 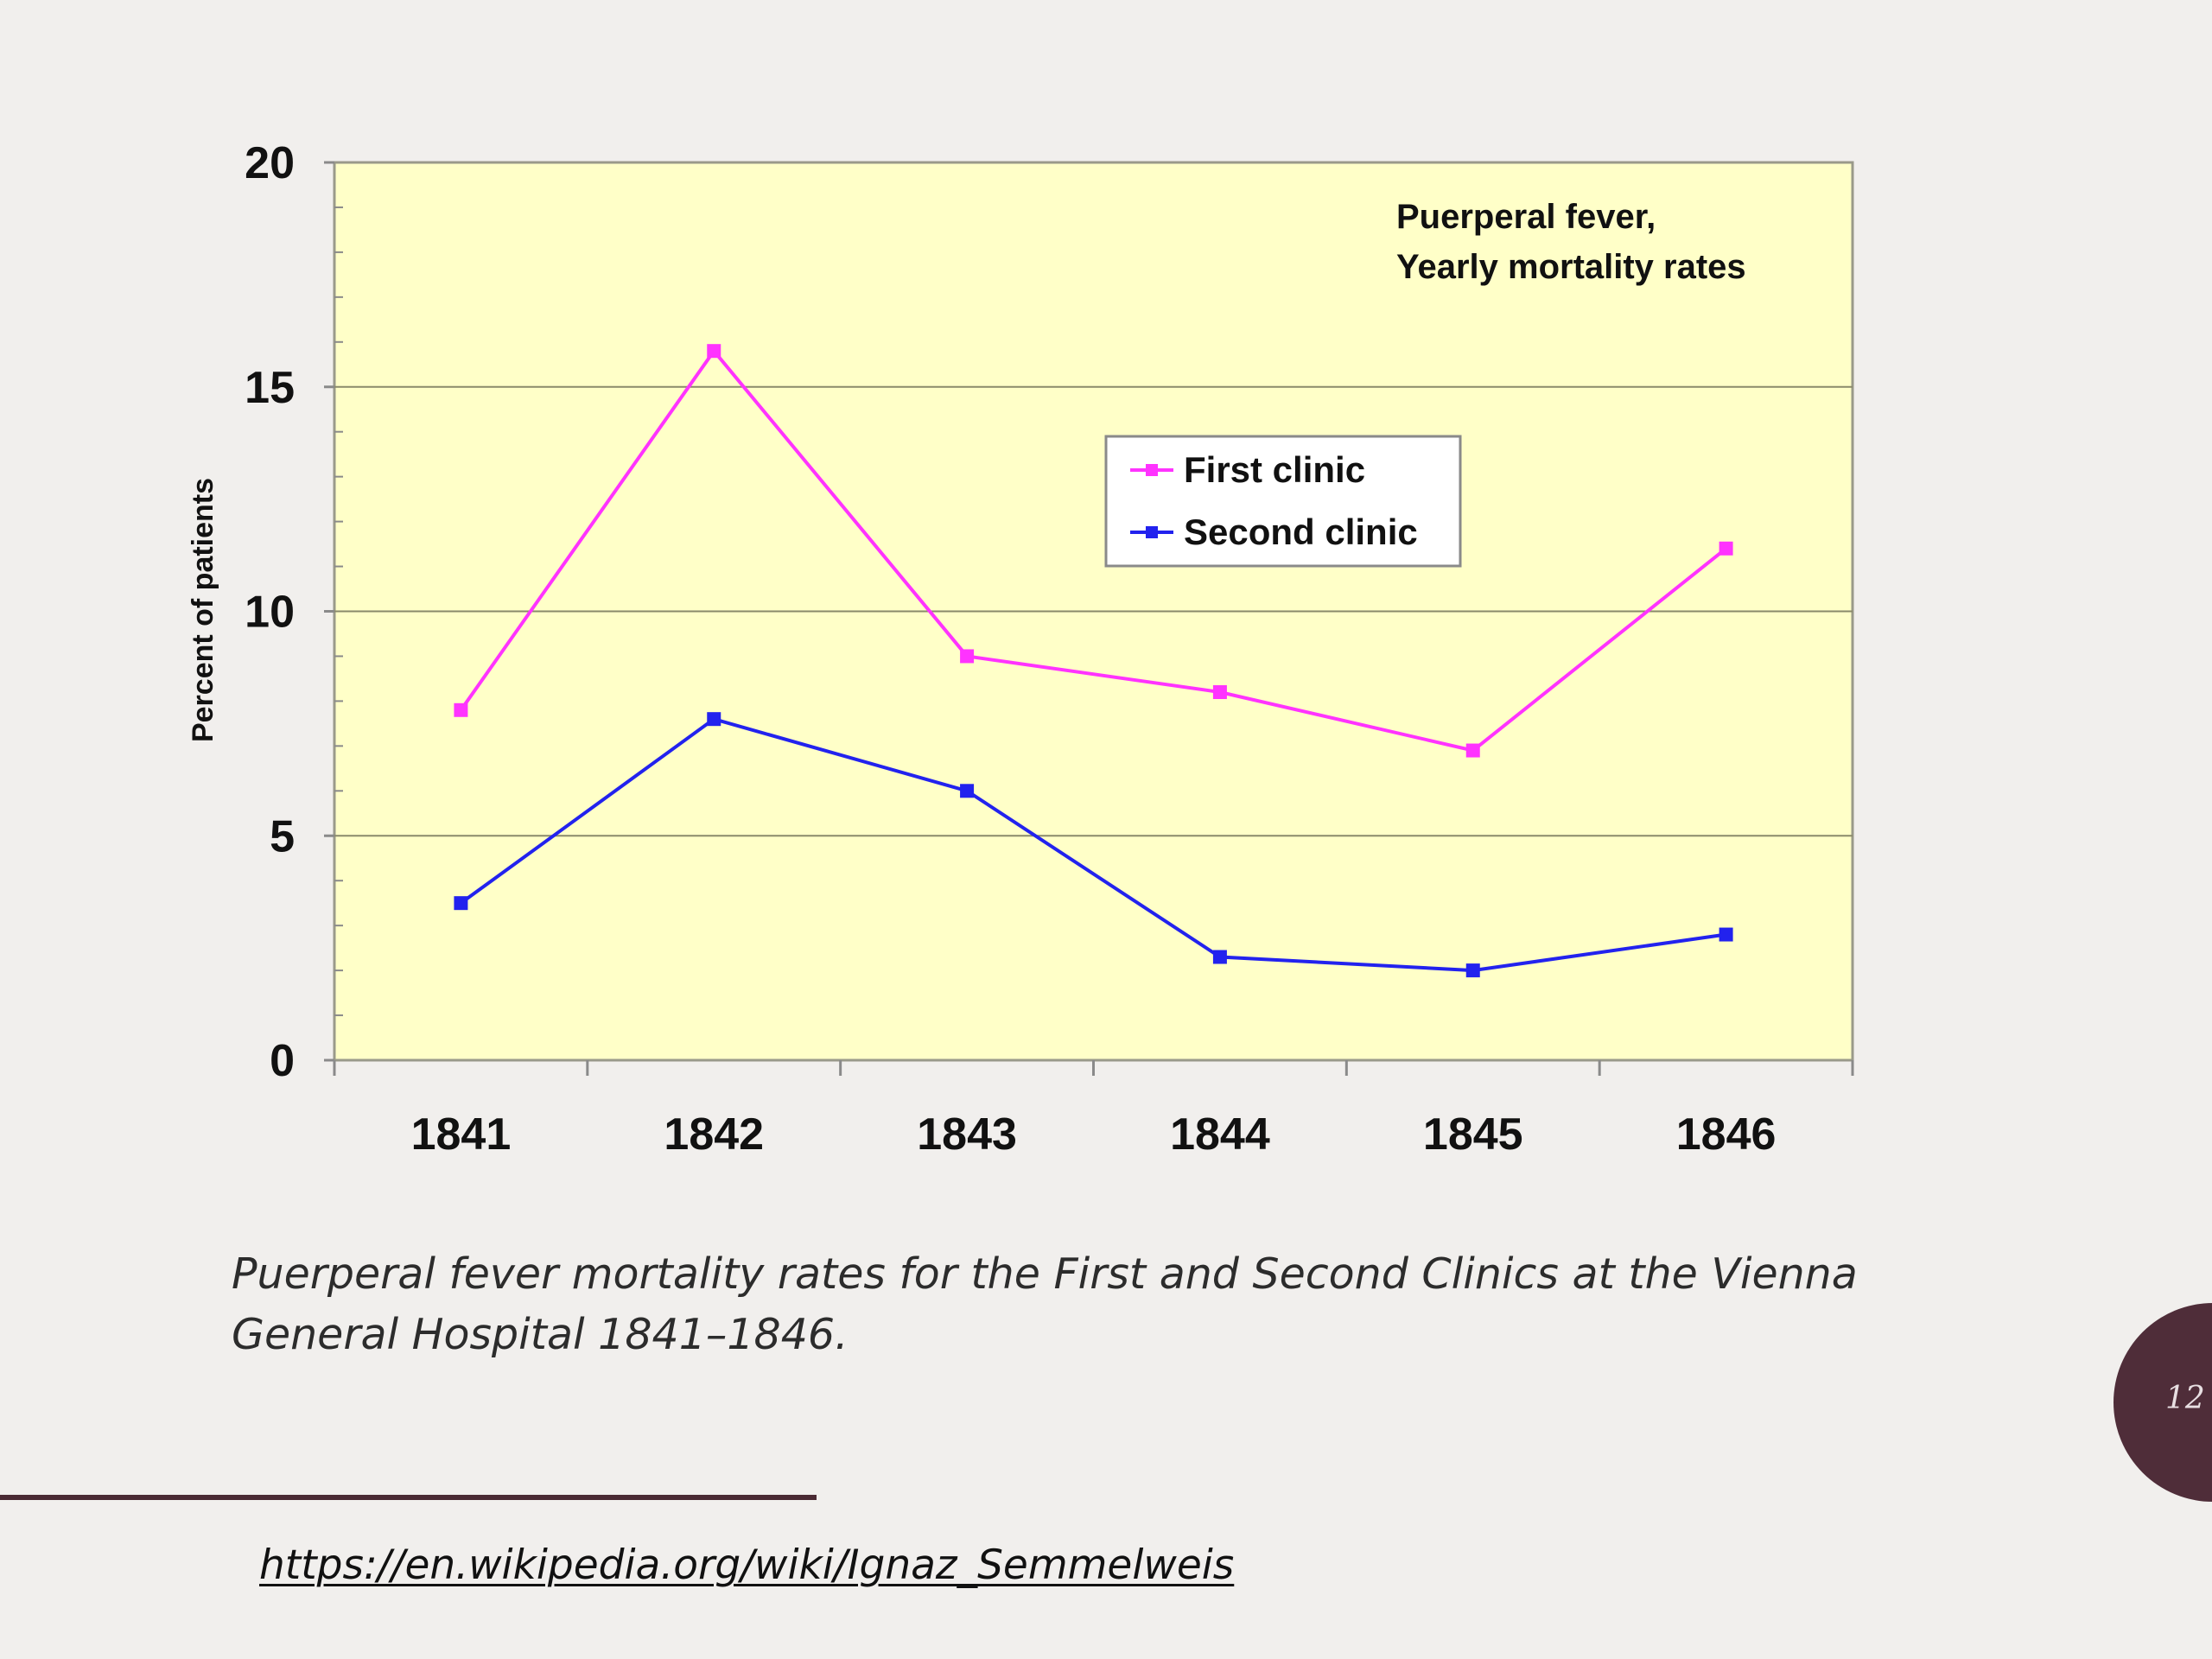 I want to click on chart-legend: First clinic Second clinic, so click(x=1283, y=502).